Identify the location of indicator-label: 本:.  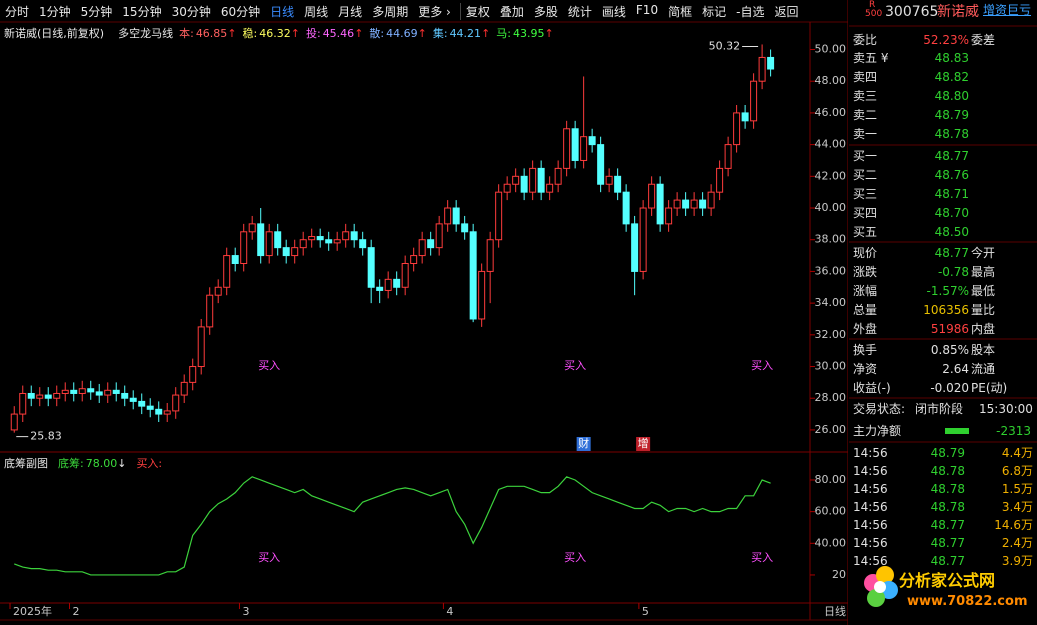
(186, 33).